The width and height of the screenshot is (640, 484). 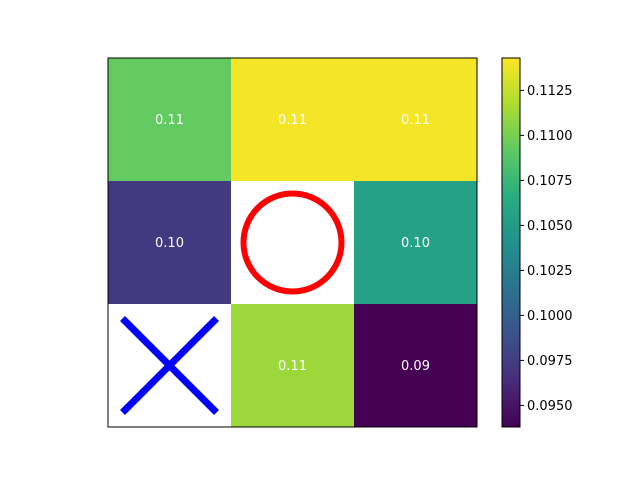 What do you see at coordinates (550, 226) in the screenshot?
I see `colorbar-tick-label: 0.1050` at bounding box center [550, 226].